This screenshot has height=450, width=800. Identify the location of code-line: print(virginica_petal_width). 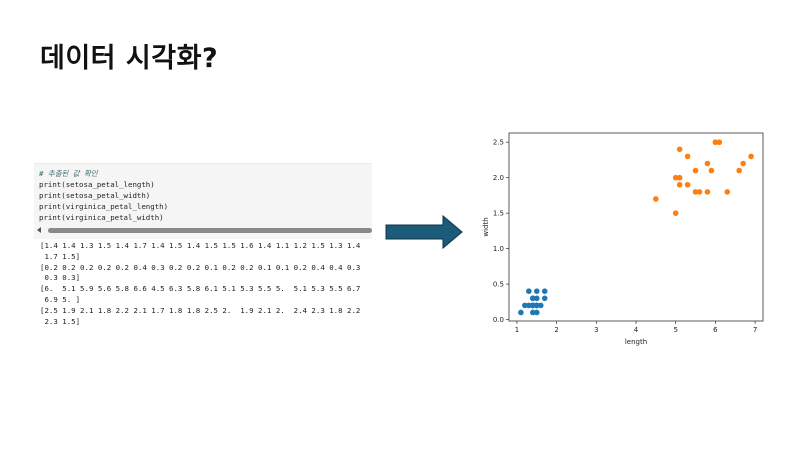
(101, 217).